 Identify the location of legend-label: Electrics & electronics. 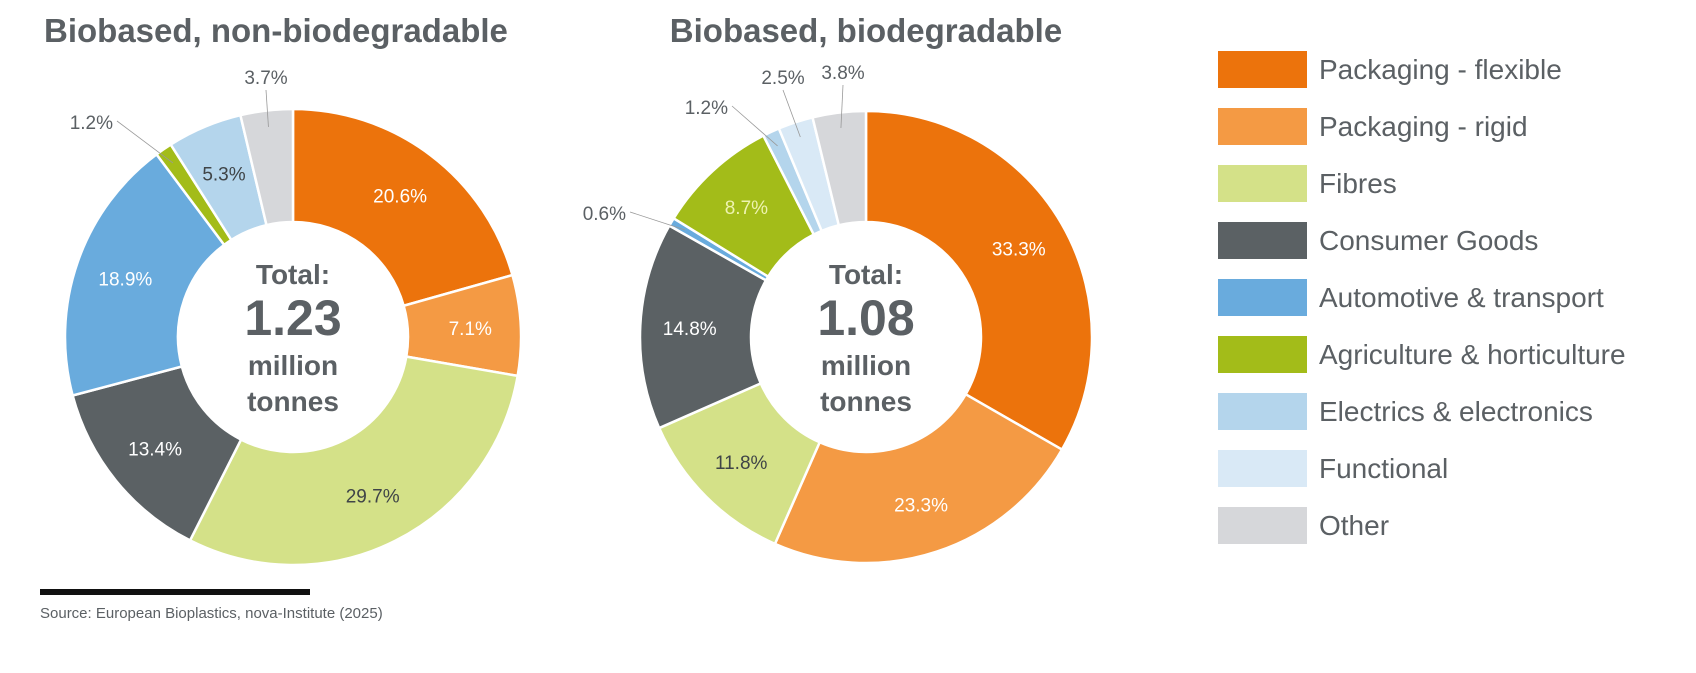
(1456, 411).